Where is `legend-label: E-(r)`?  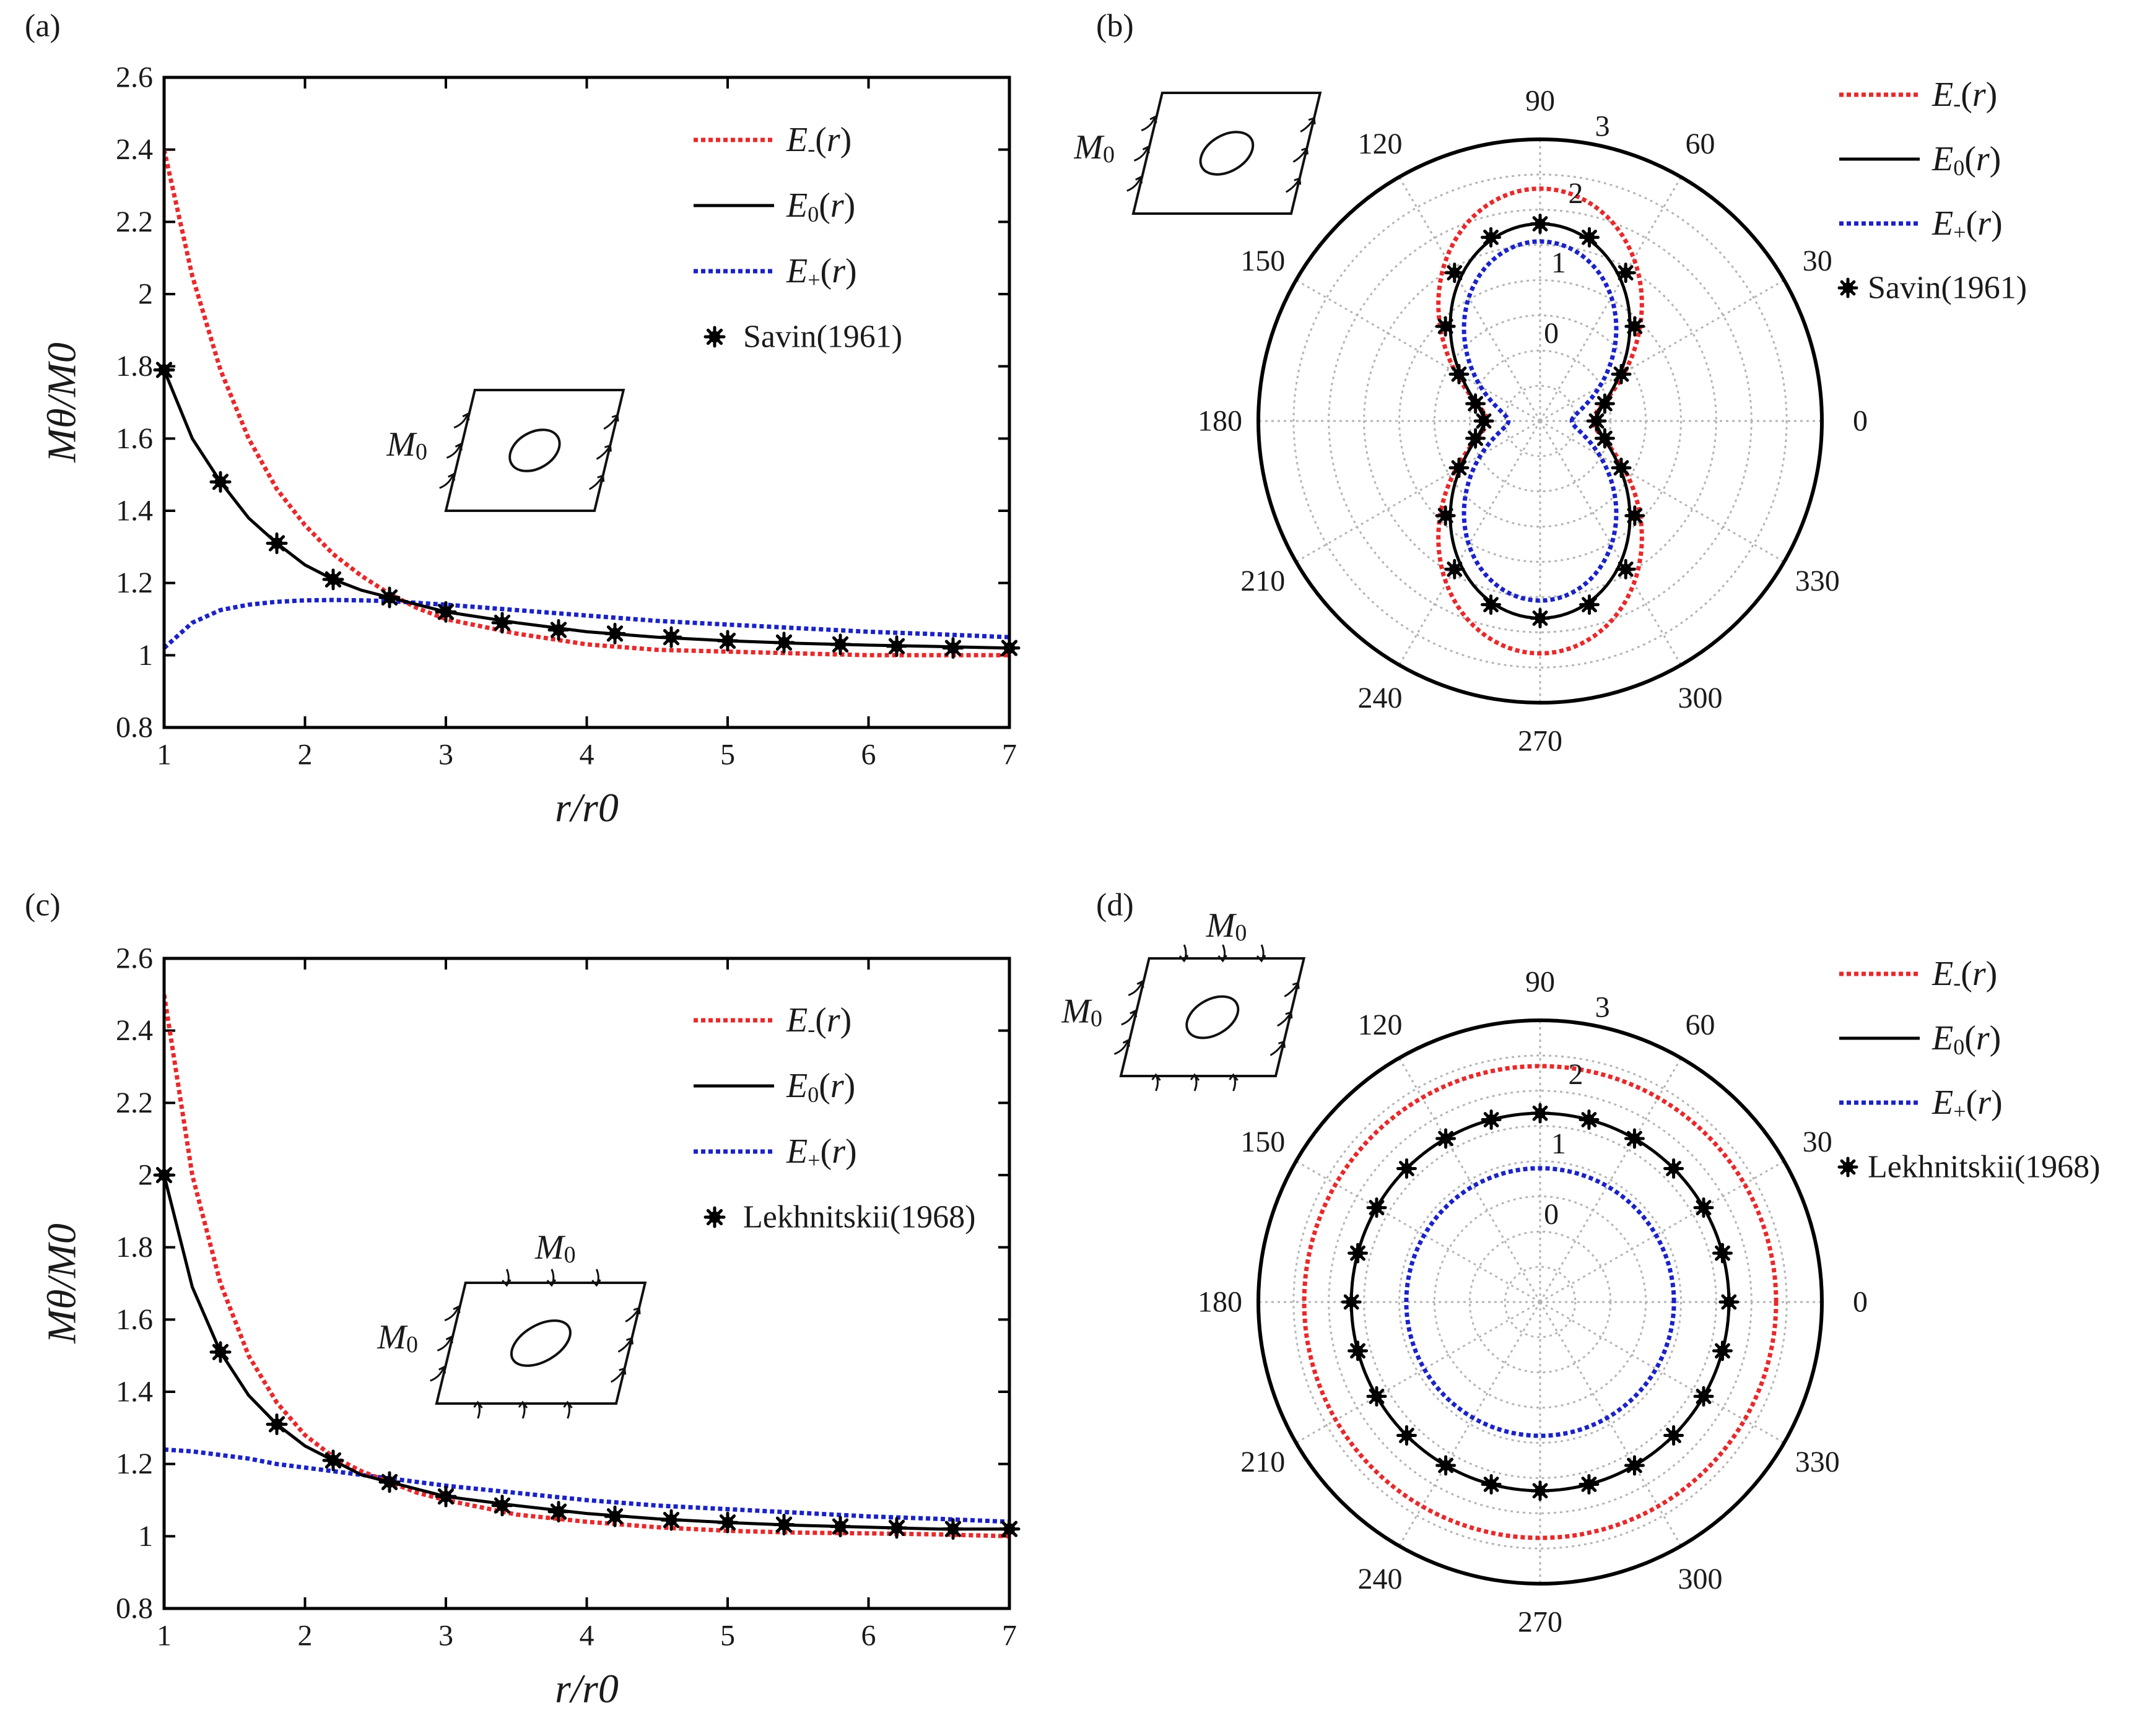 legend-label: E-(r) is located at coordinates (1964, 96).